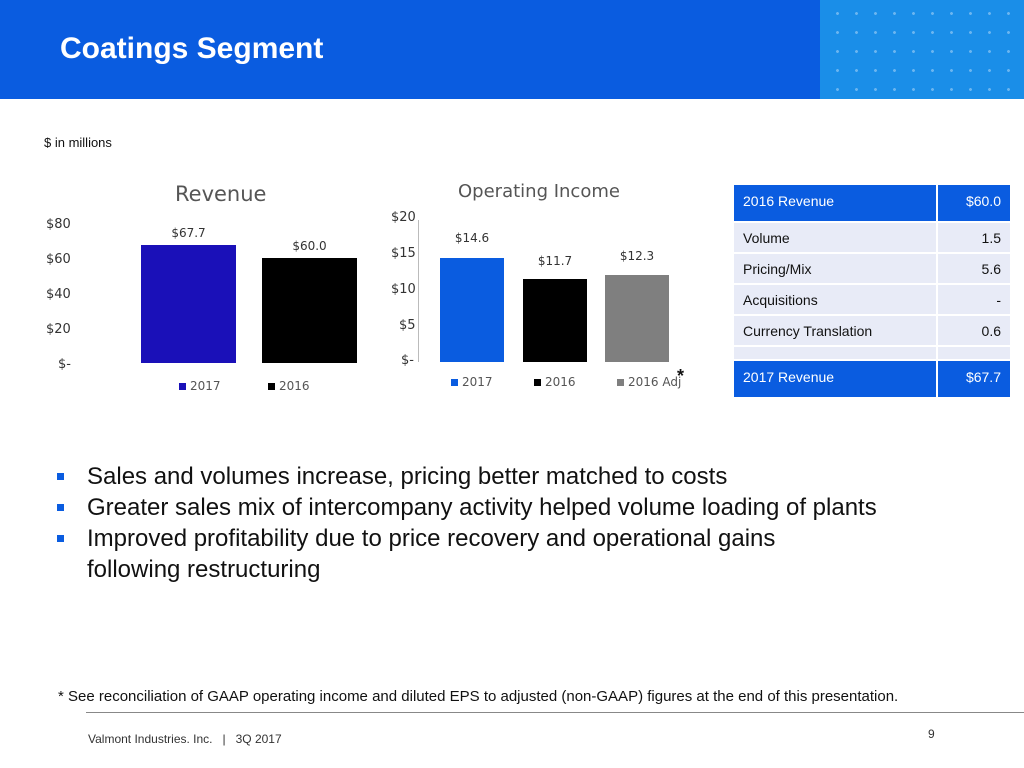  Describe the element at coordinates (973, 269) in the screenshot. I see `bridge-value: 5.6` at that location.